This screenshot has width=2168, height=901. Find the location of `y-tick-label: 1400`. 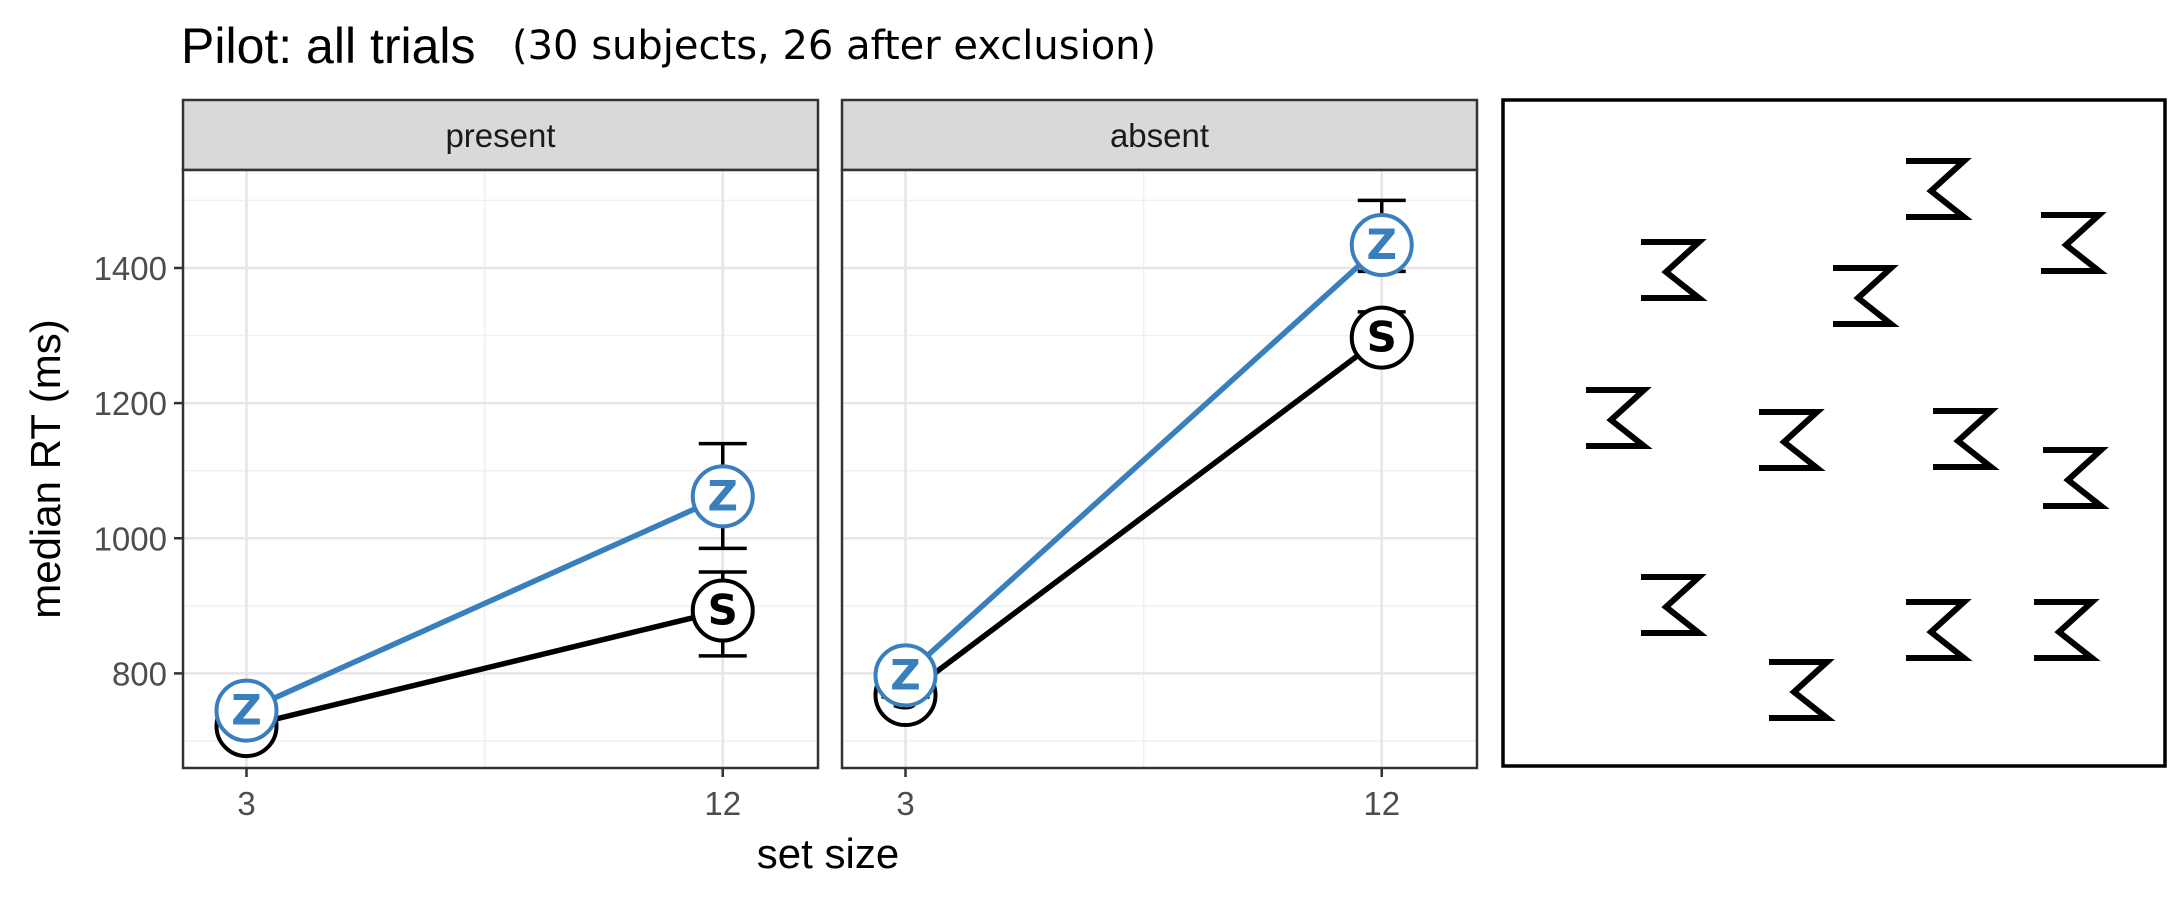

y-tick-label: 1400 is located at coordinates (130, 268).